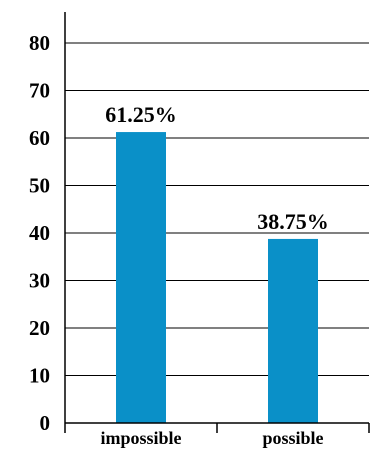 This screenshot has width=373, height=450. What do you see at coordinates (292, 438) in the screenshot?
I see `x-tick-label-possible: possible` at bounding box center [292, 438].